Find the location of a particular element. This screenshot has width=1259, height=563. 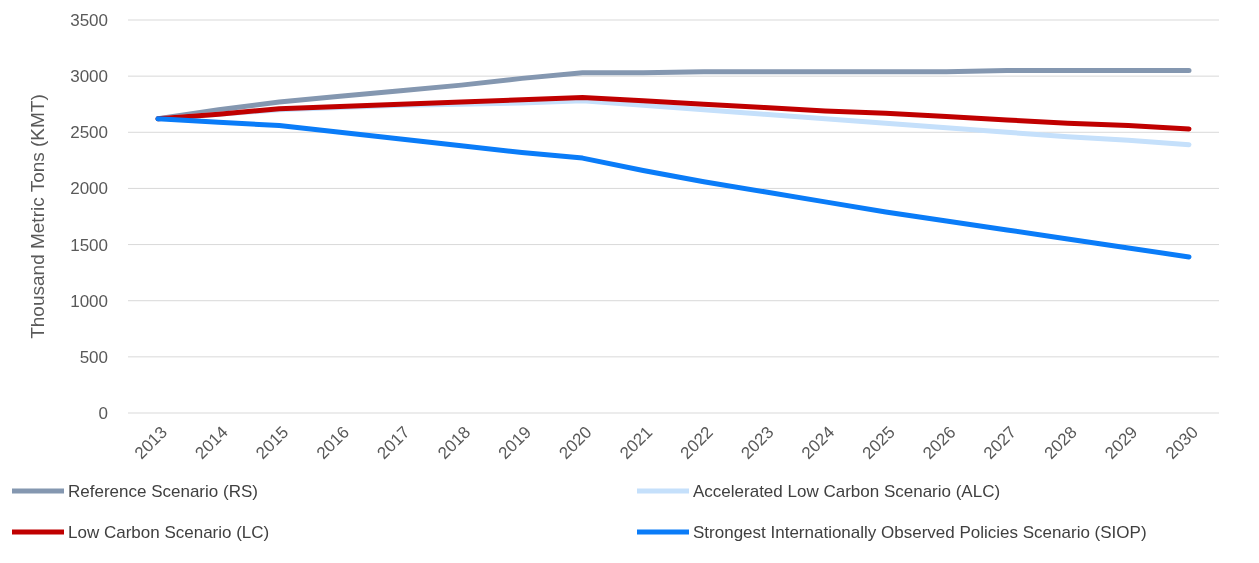

y-tick-label: 3000 is located at coordinates (89, 77).